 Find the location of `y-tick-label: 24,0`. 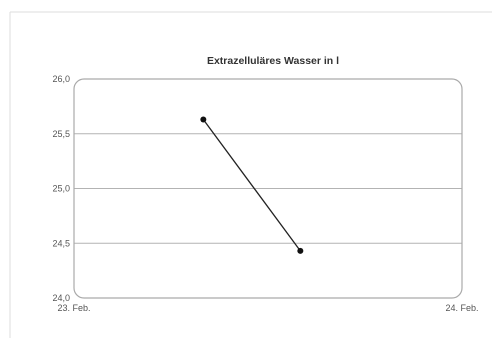

y-tick-label: 24,0 is located at coordinates (61, 298).